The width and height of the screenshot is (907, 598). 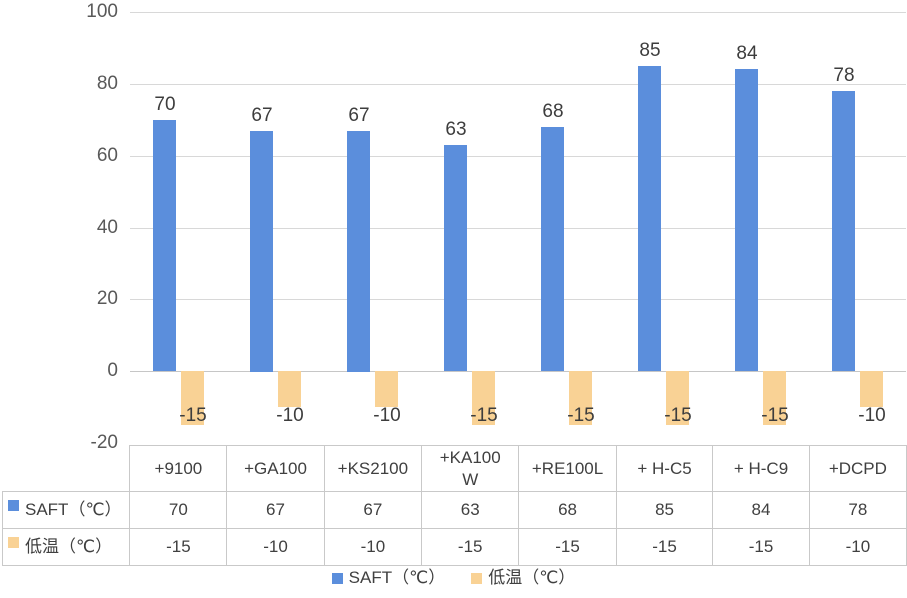 I want to click on saft-value-label: 78, so click(x=844, y=75).